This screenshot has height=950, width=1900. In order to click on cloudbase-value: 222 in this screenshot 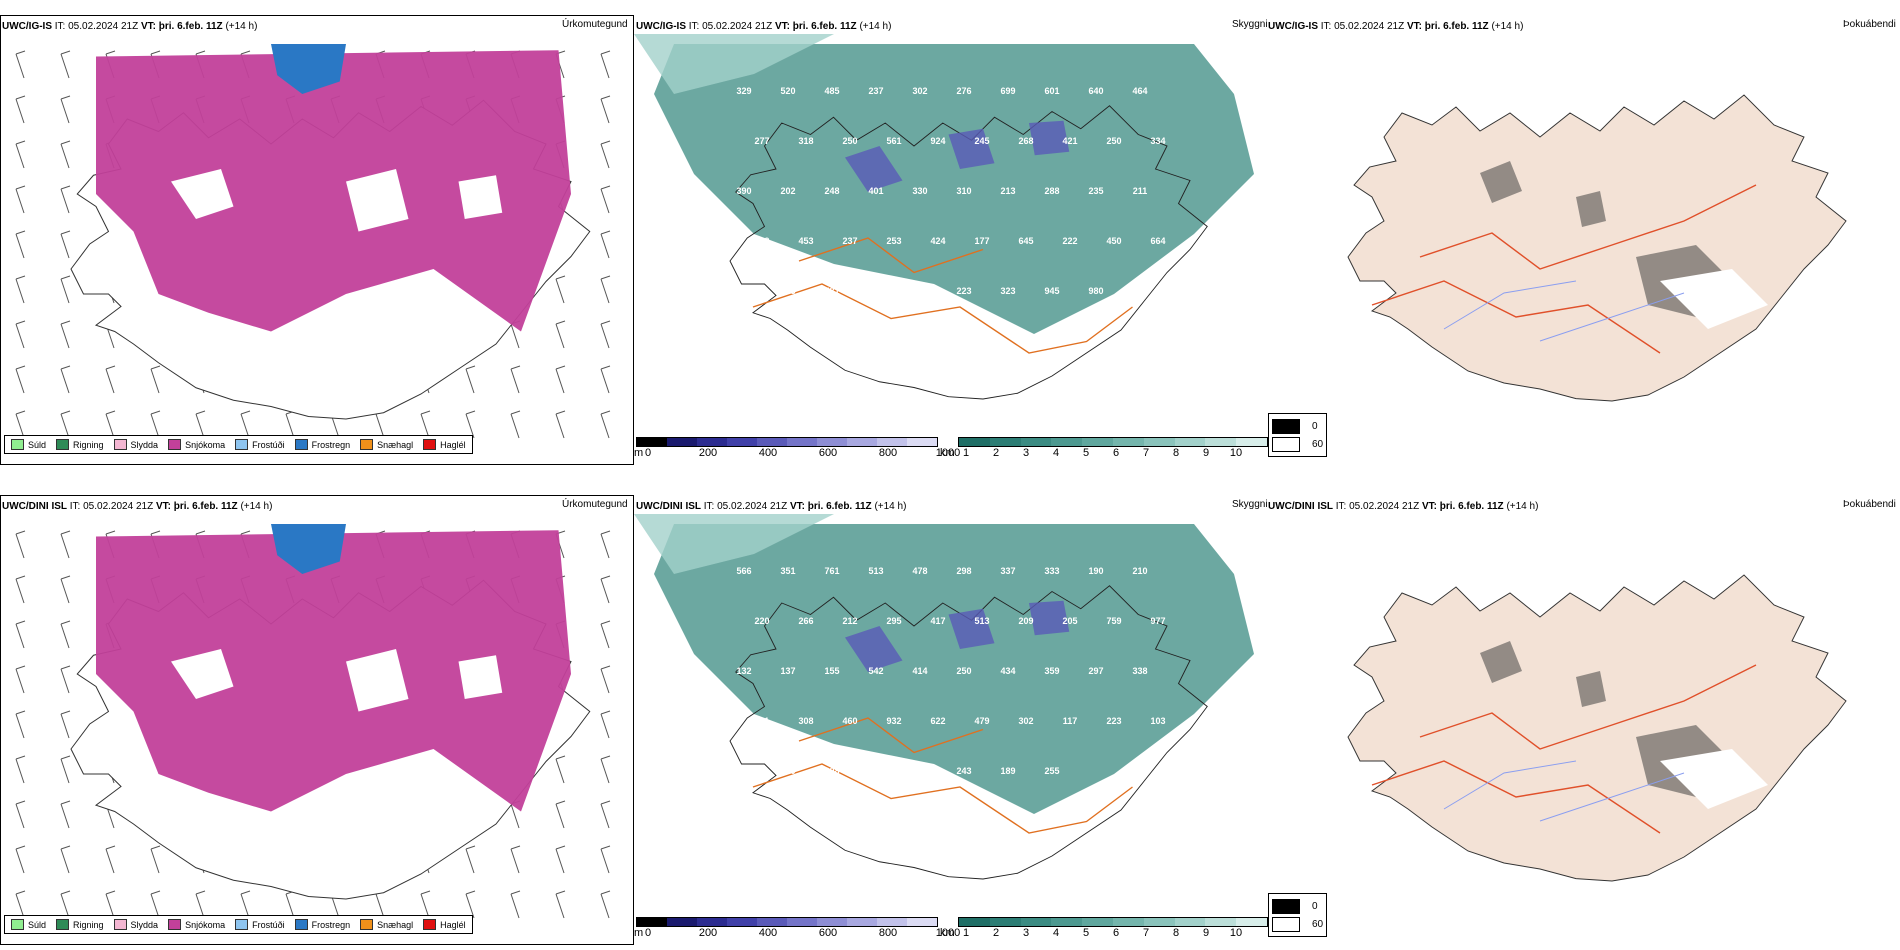, I will do `click(1069, 241)`.